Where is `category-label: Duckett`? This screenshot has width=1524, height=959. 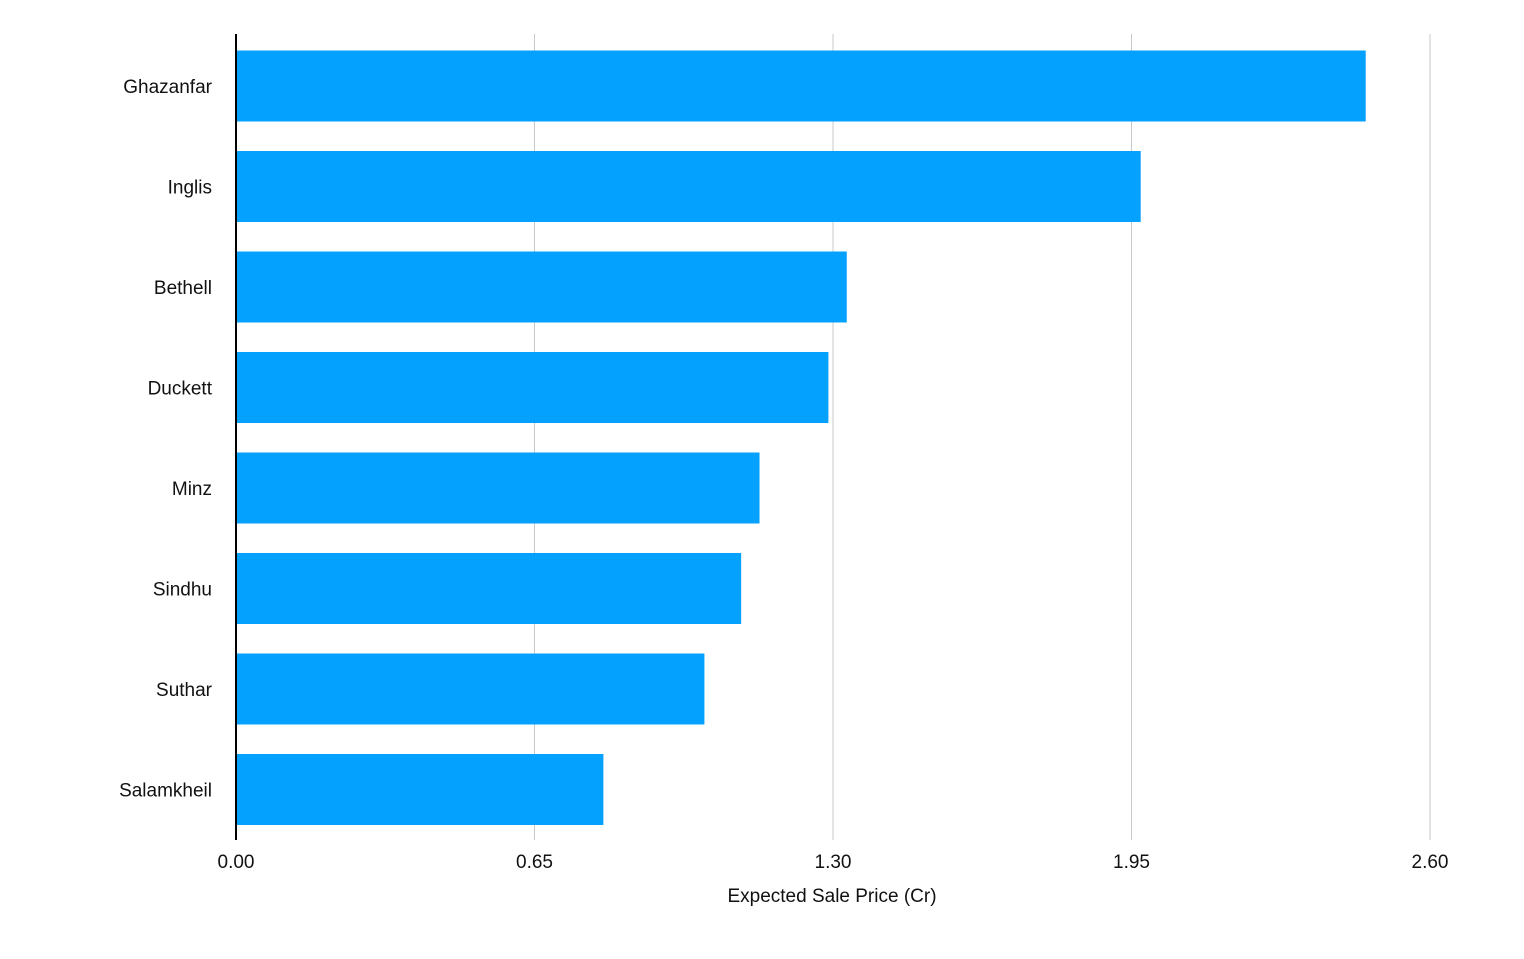
category-label: Duckett is located at coordinates (180, 389).